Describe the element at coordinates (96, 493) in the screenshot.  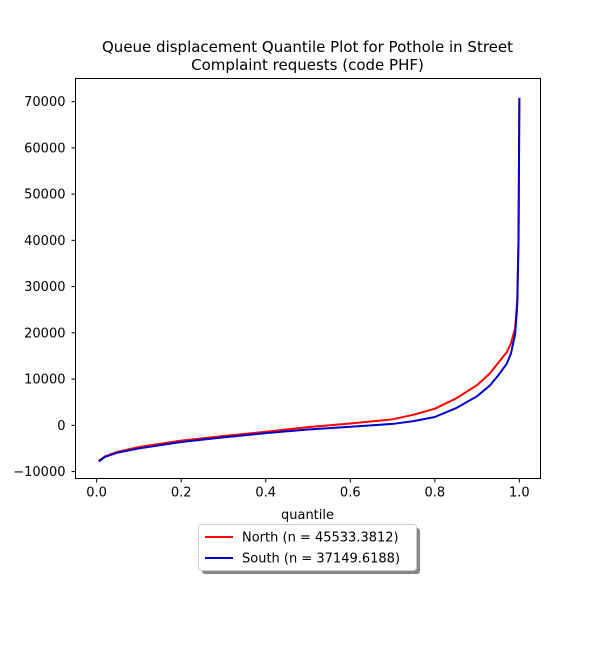
I see `x-tick-label: 0.0` at that location.